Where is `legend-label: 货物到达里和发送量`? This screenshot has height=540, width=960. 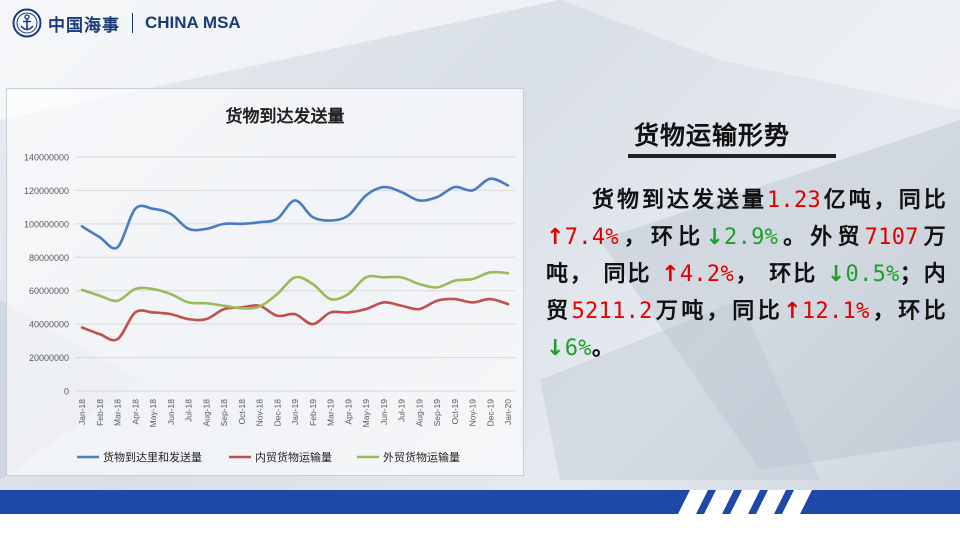
legend-label: 货物到达里和发送量 is located at coordinates (152, 457).